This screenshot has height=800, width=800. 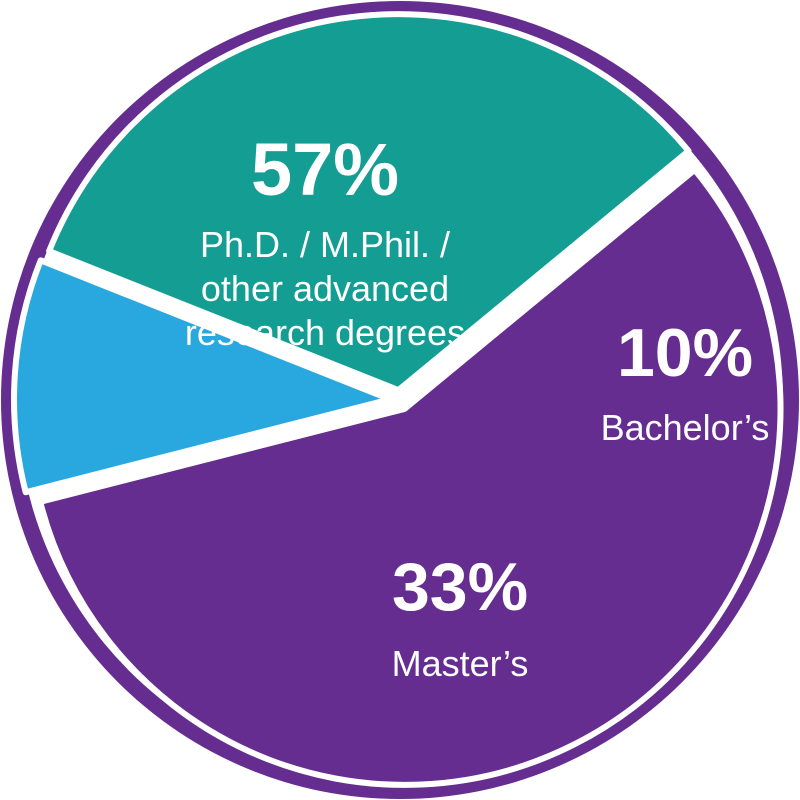 I want to click on slice-category-label: Ph.D. / M.Phil. /, so click(x=325, y=244).